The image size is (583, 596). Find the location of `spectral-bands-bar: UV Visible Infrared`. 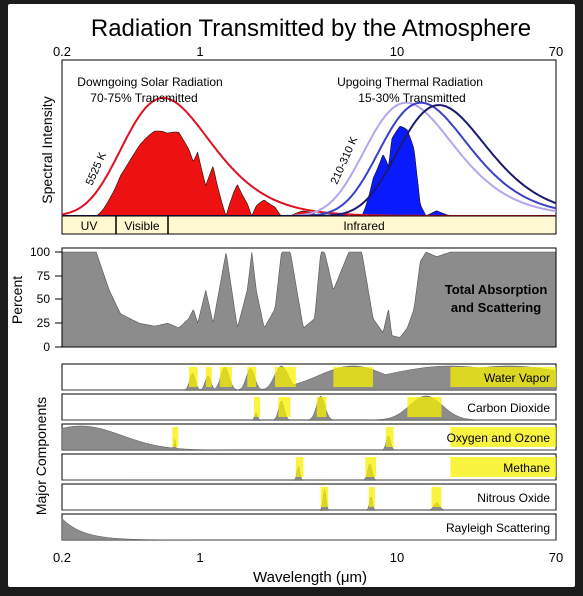

spectral-bands-bar: UV Visible Infrared is located at coordinates (309, 225).